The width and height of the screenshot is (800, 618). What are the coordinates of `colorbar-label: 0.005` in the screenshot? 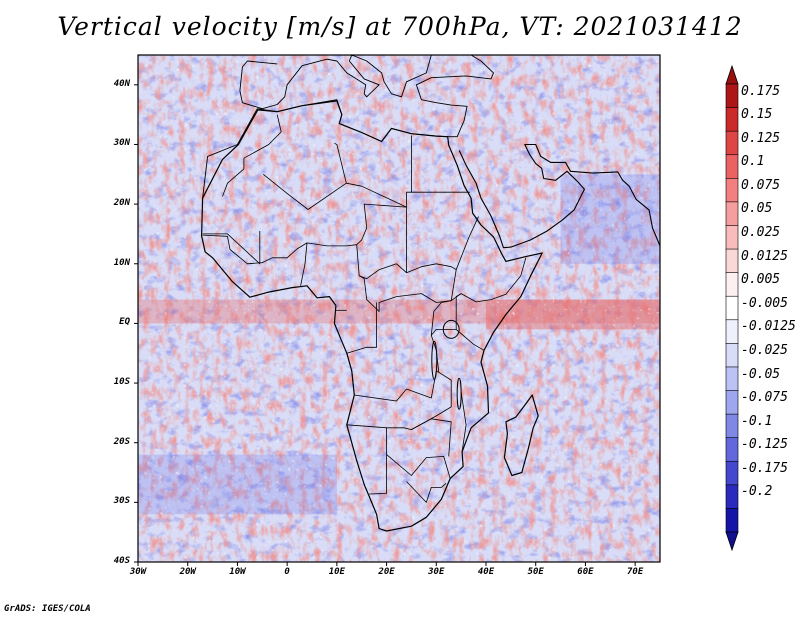 It's located at (761, 280).